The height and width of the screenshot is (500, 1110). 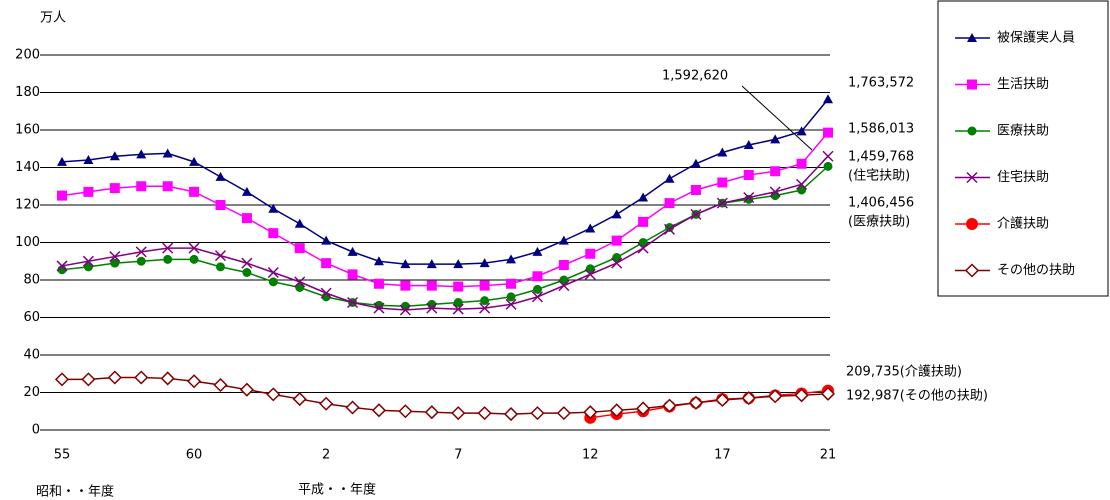 I want to click on y-tick-label: 180, so click(x=27, y=92).